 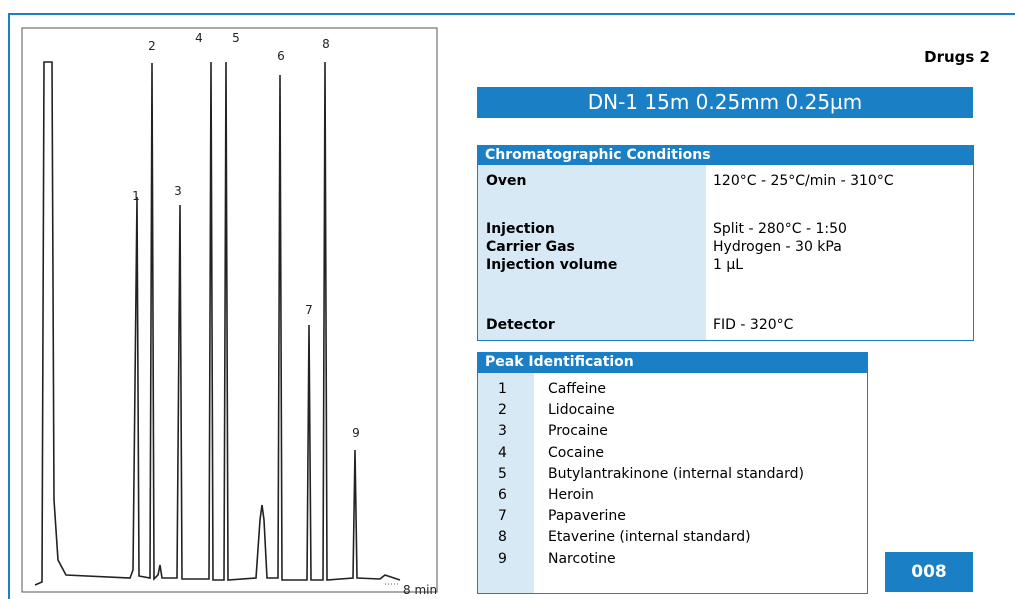 I want to click on peak-label: 3, so click(x=178, y=191).